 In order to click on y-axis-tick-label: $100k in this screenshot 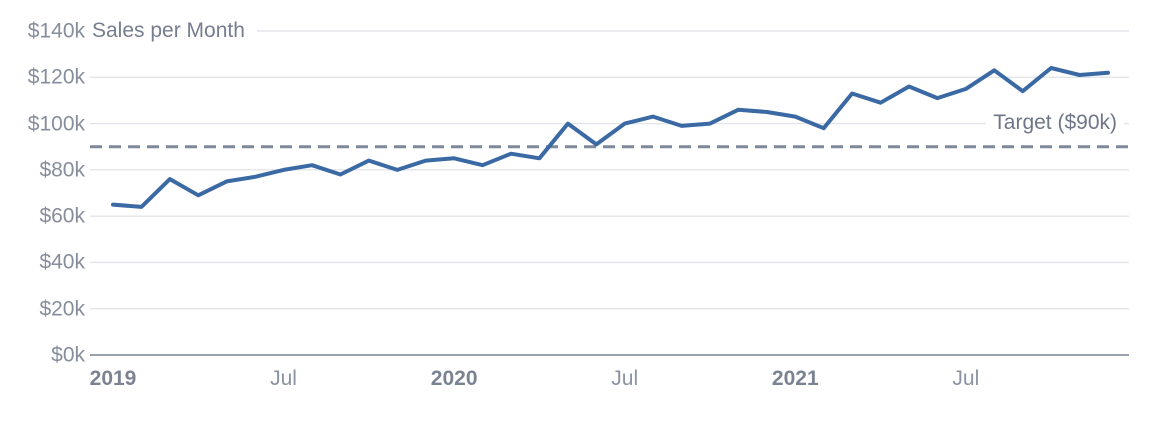, I will do `click(56, 124)`.